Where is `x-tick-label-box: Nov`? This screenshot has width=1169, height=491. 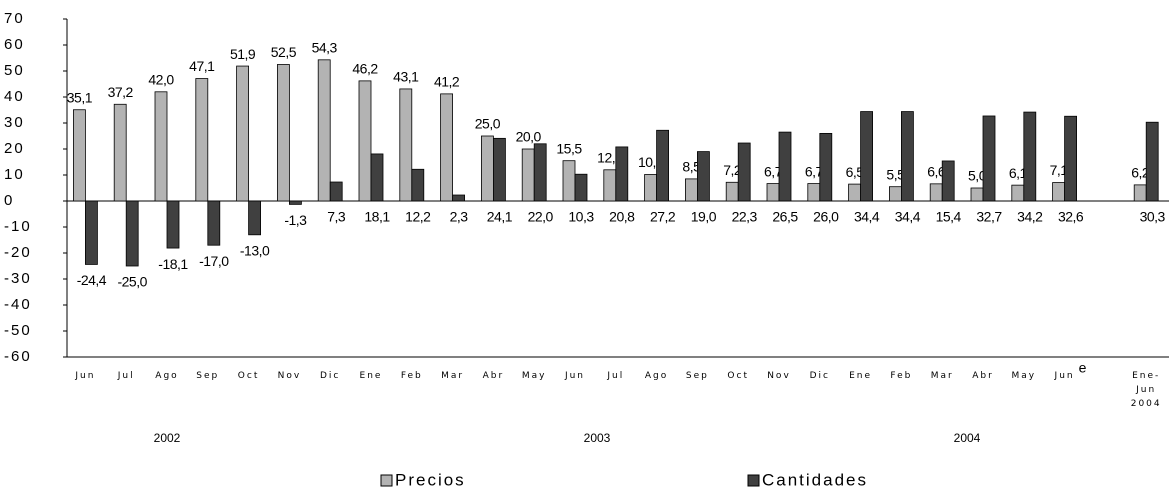
x-tick-label-box: Nov is located at coordinates (289, 376).